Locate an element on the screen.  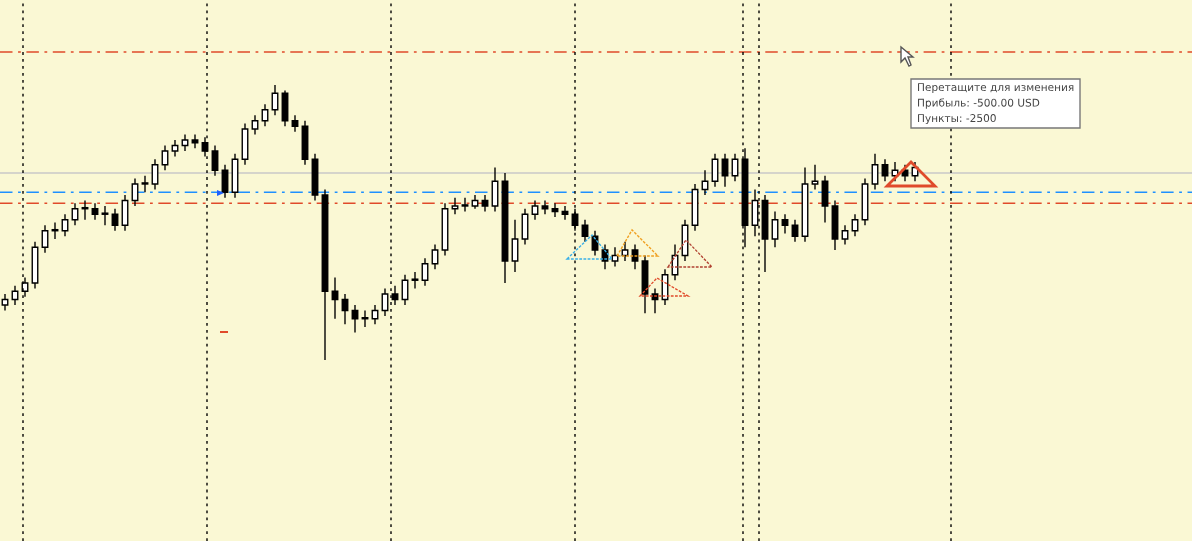
annotation: Перетащите для изменения is located at coordinates (996, 88).